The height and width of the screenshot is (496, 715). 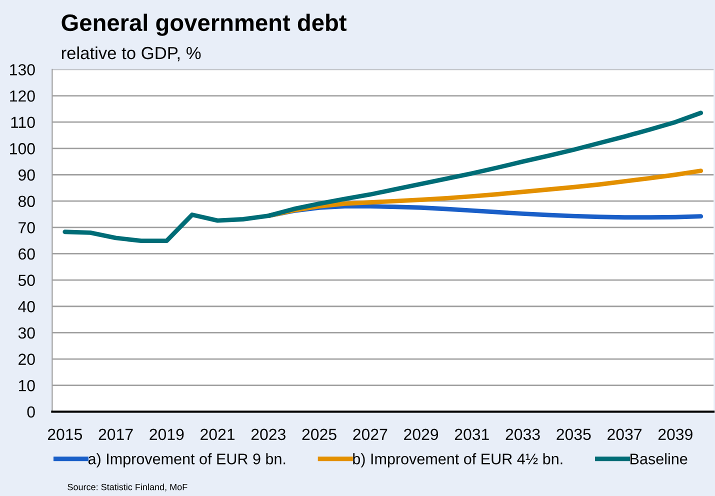 I want to click on y-tick-label: 50, so click(x=26, y=280).